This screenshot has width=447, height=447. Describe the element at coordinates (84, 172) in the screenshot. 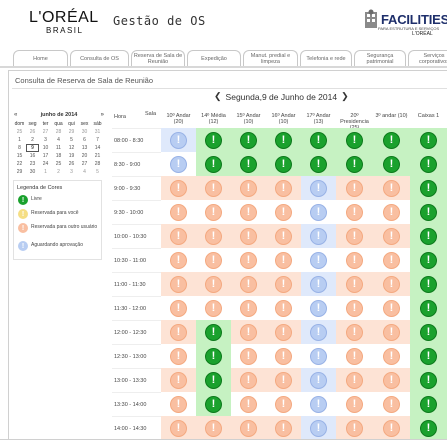

I see `calendar-day: 4` at that location.